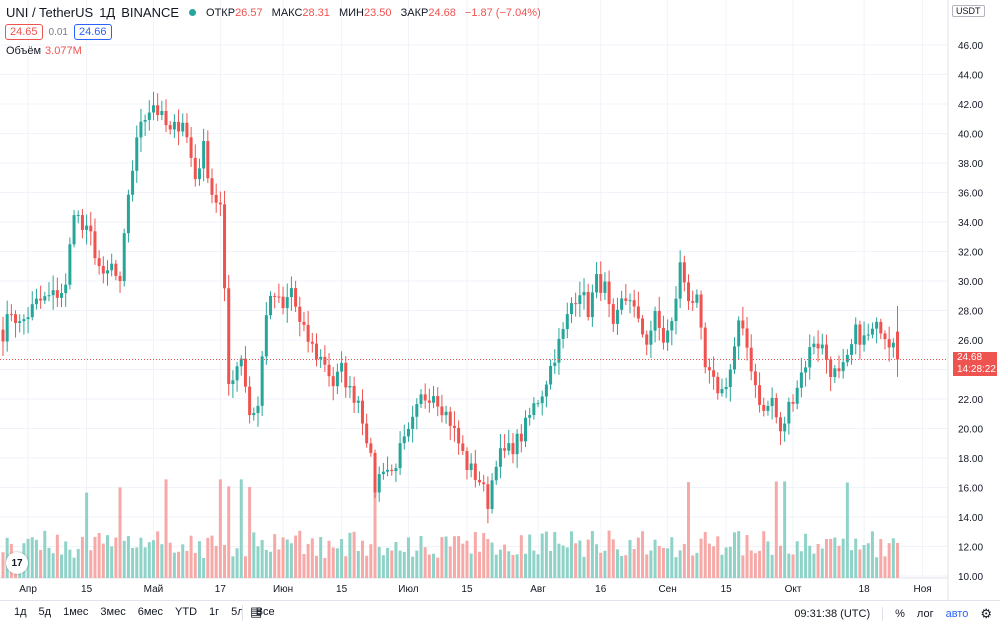 This screenshot has width=1000, height=626. I want to click on range-all-button: Все, so click(265, 612).